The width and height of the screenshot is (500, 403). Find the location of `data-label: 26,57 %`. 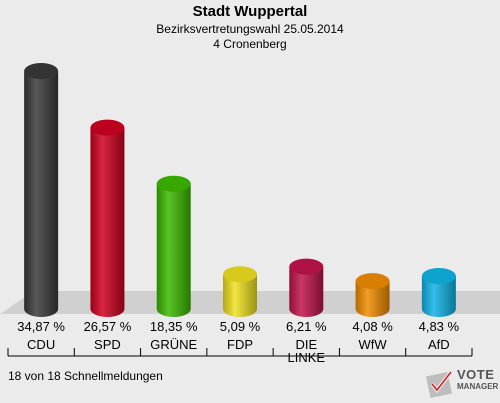

data-label: 26,57 % is located at coordinates (108, 326).